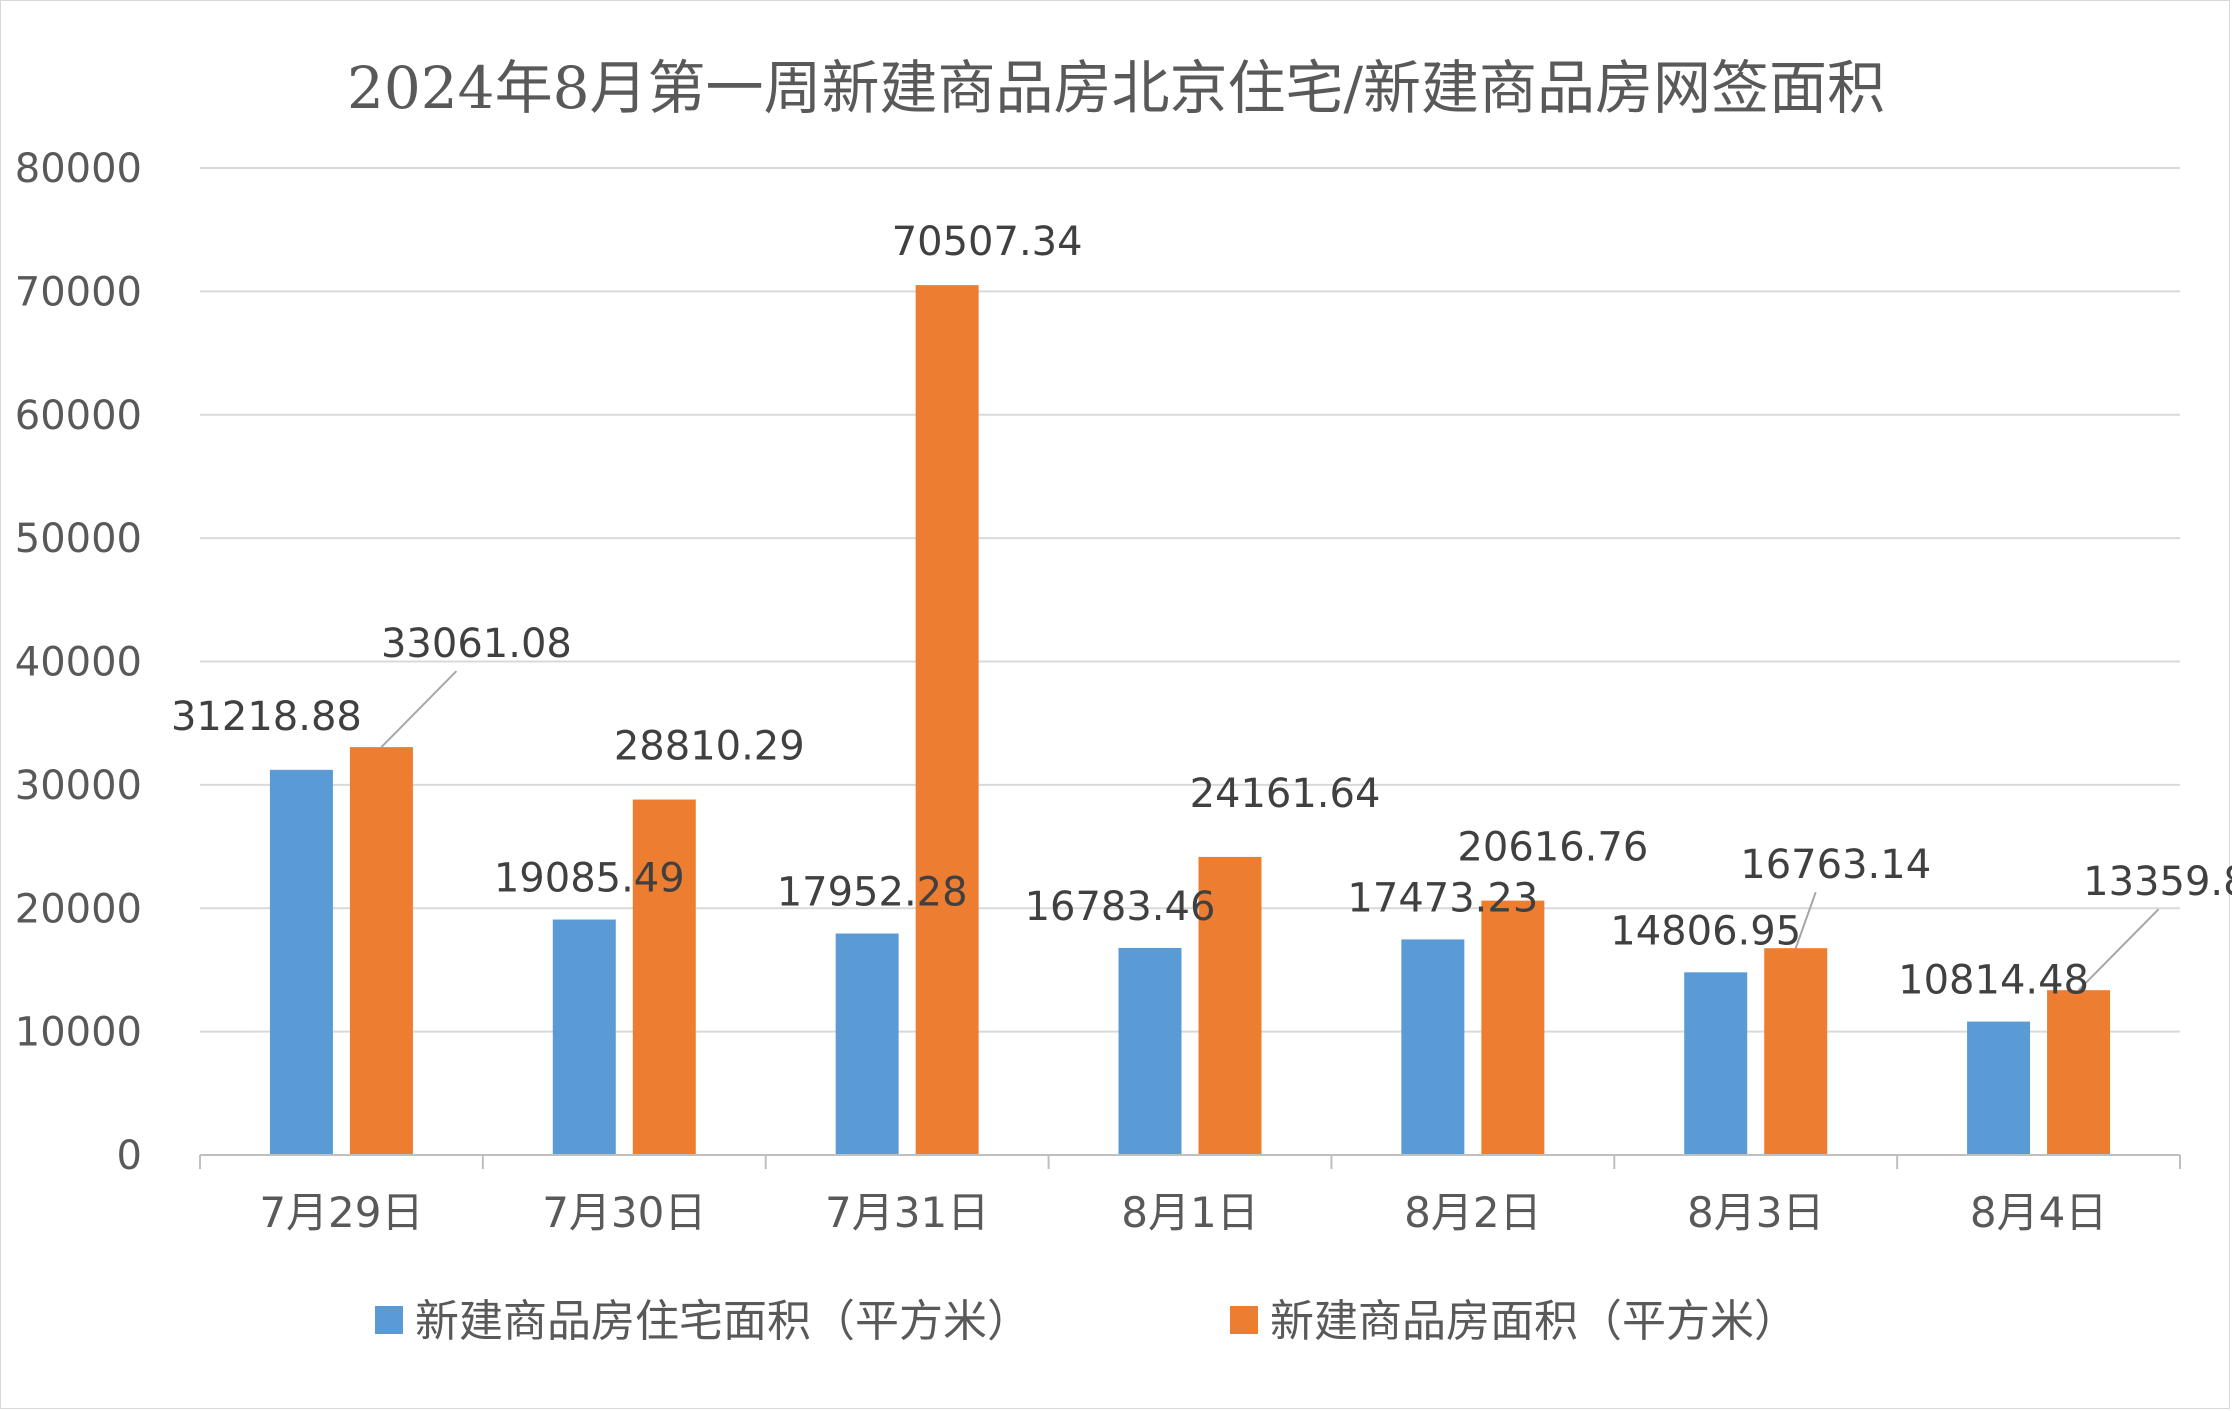 This screenshot has height=1411, width=2232. I want to click on data-label: 14806.95, so click(1705, 931).